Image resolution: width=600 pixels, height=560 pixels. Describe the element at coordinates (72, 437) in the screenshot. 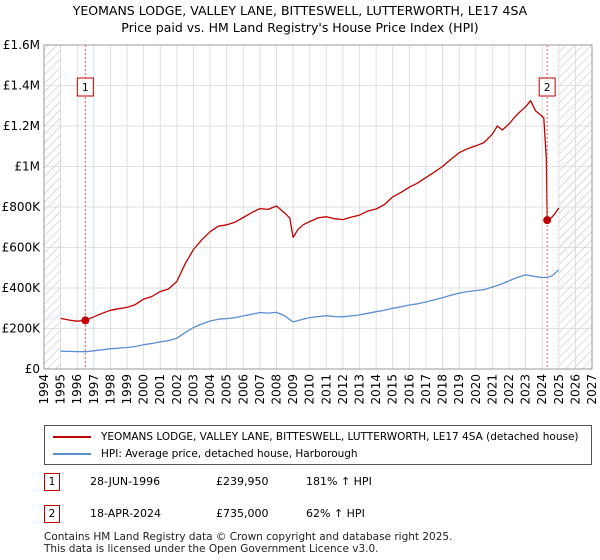

I see `legend-swatch-property` at that location.